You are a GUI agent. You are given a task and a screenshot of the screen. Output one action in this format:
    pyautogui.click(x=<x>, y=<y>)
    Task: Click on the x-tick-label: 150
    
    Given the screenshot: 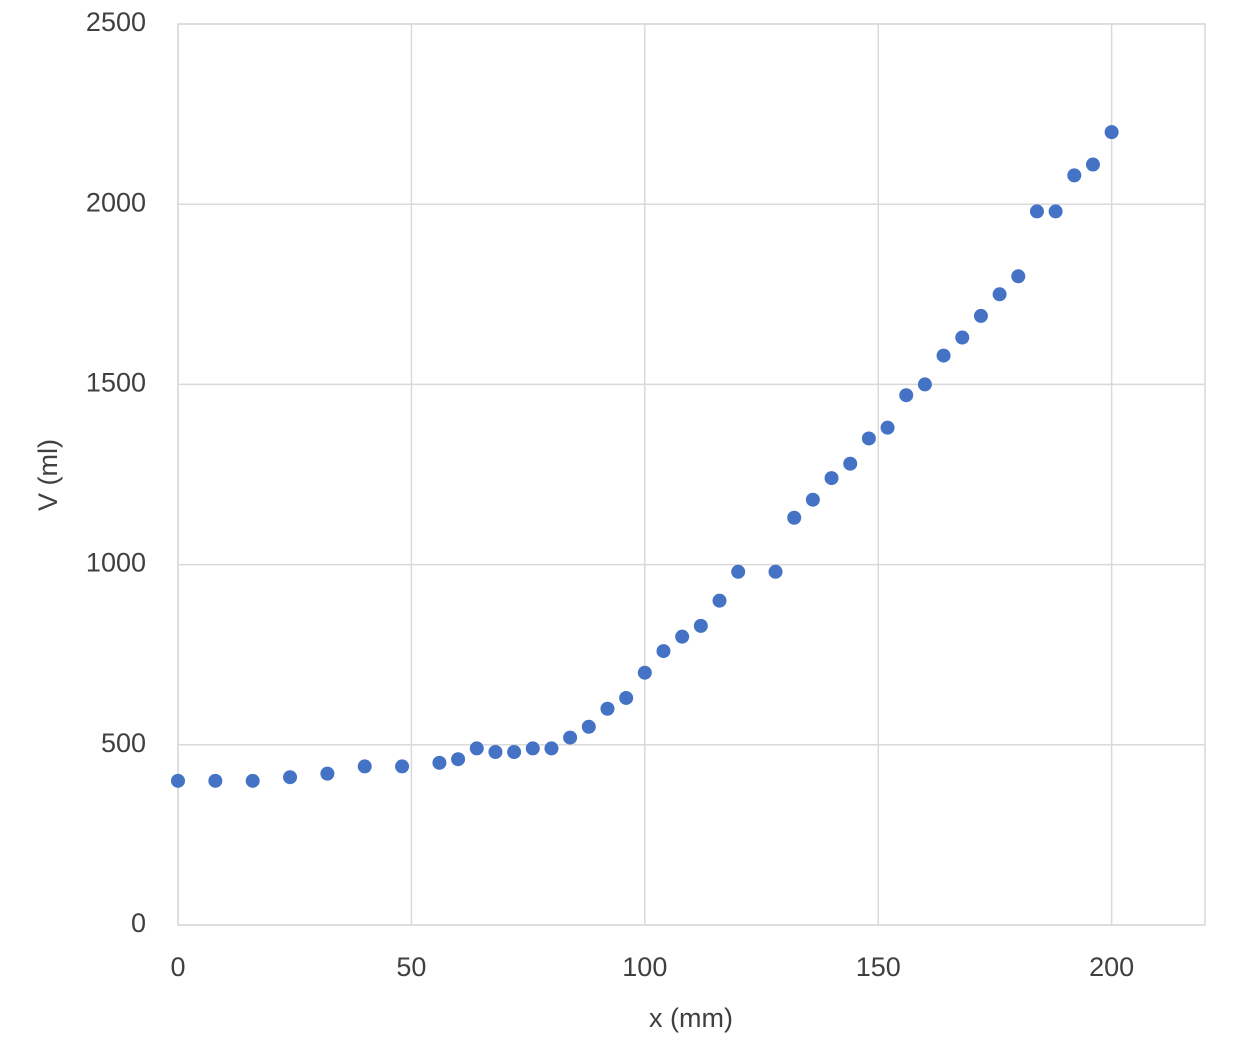 What is the action you would take?
    pyautogui.click(x=878, y=967)
    